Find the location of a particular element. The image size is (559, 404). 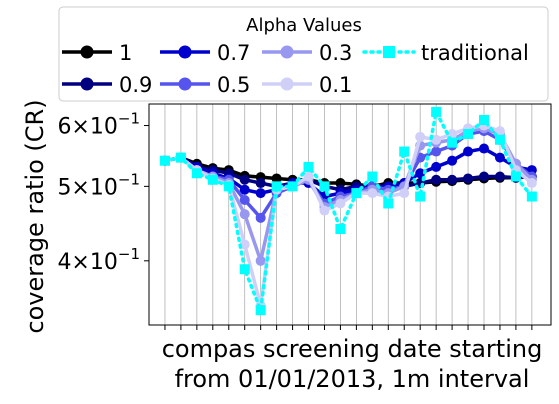

legend-item-traditional: traditional is located at coordinates (445, 53).